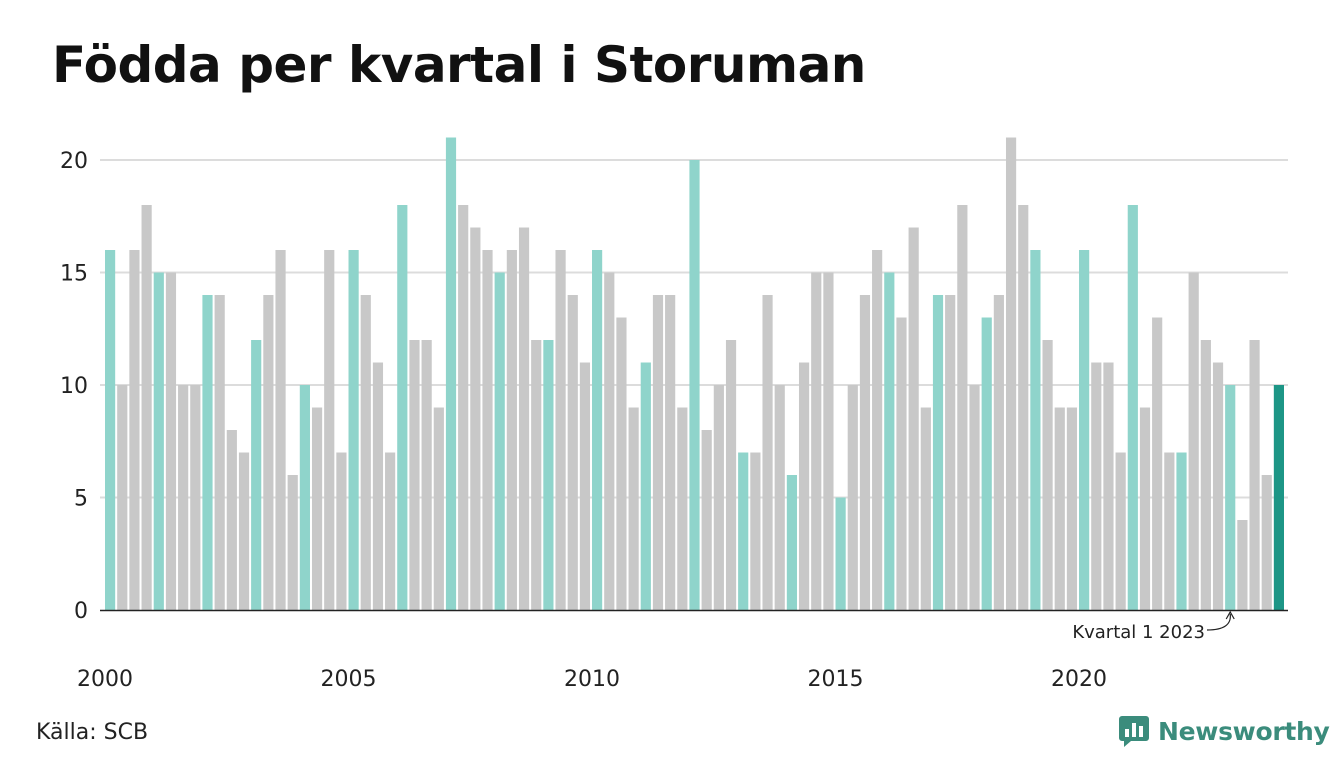 The image size is (1340, 780). What do you see at coordinates (1244, 731) in the screenshot?
I see `brand-name: Newsworthy` at bounding box center [1244, 731].